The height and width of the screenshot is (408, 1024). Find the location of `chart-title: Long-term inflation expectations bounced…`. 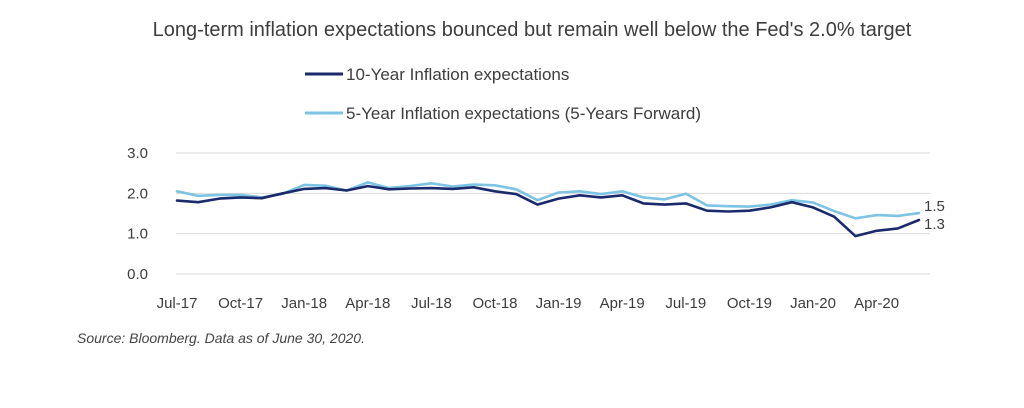

chart-title: Long-term inflation expectations bounced… is located at coordinates (532, 30).